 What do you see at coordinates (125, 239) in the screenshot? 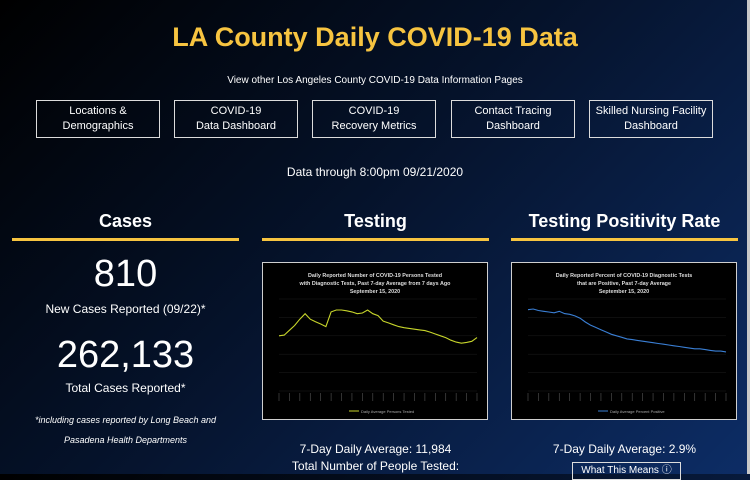
I see `cases-divider` at bounding box center [125, 239].